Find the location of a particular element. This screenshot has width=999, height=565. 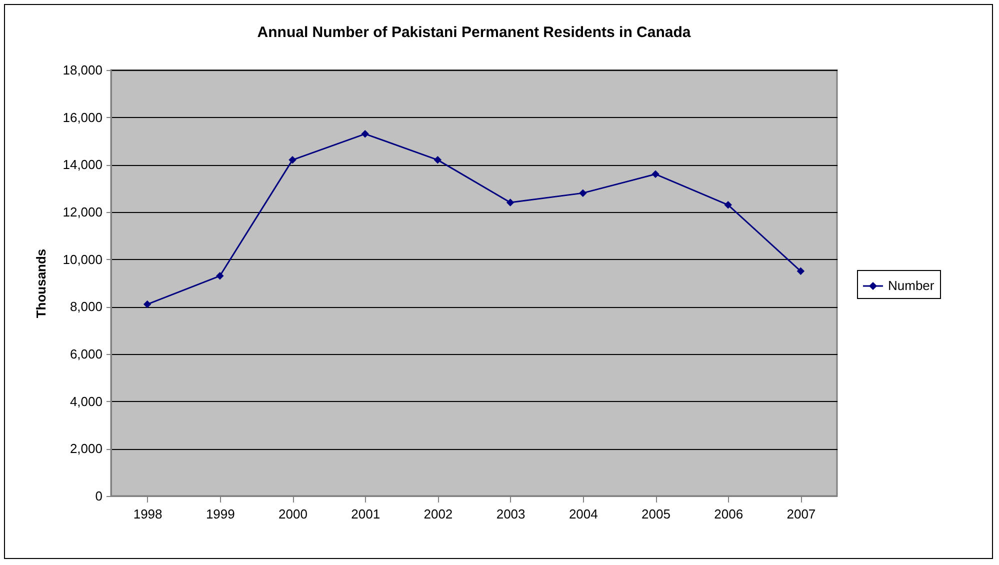

x-tick-label: 1998 is located at coordinates (147, 514).